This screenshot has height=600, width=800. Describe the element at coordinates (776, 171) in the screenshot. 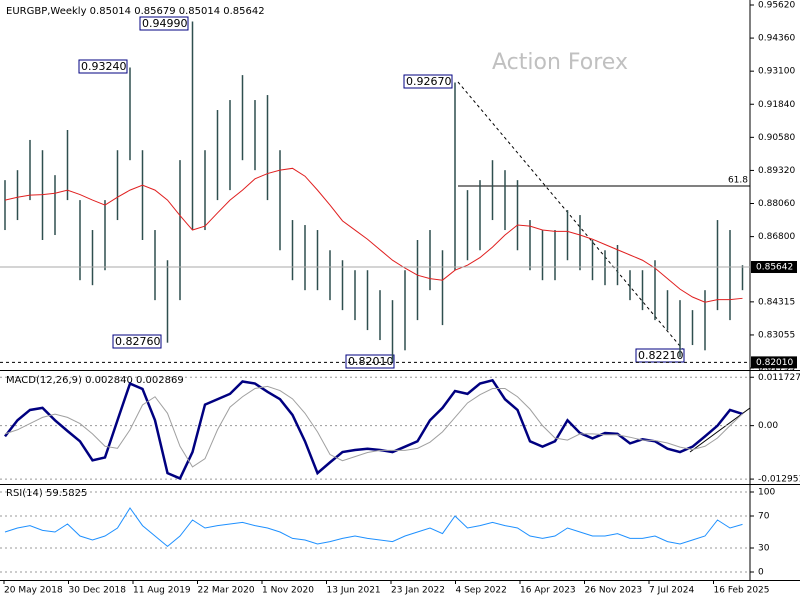

I see `y-tick-label: 0.89320` at that location.